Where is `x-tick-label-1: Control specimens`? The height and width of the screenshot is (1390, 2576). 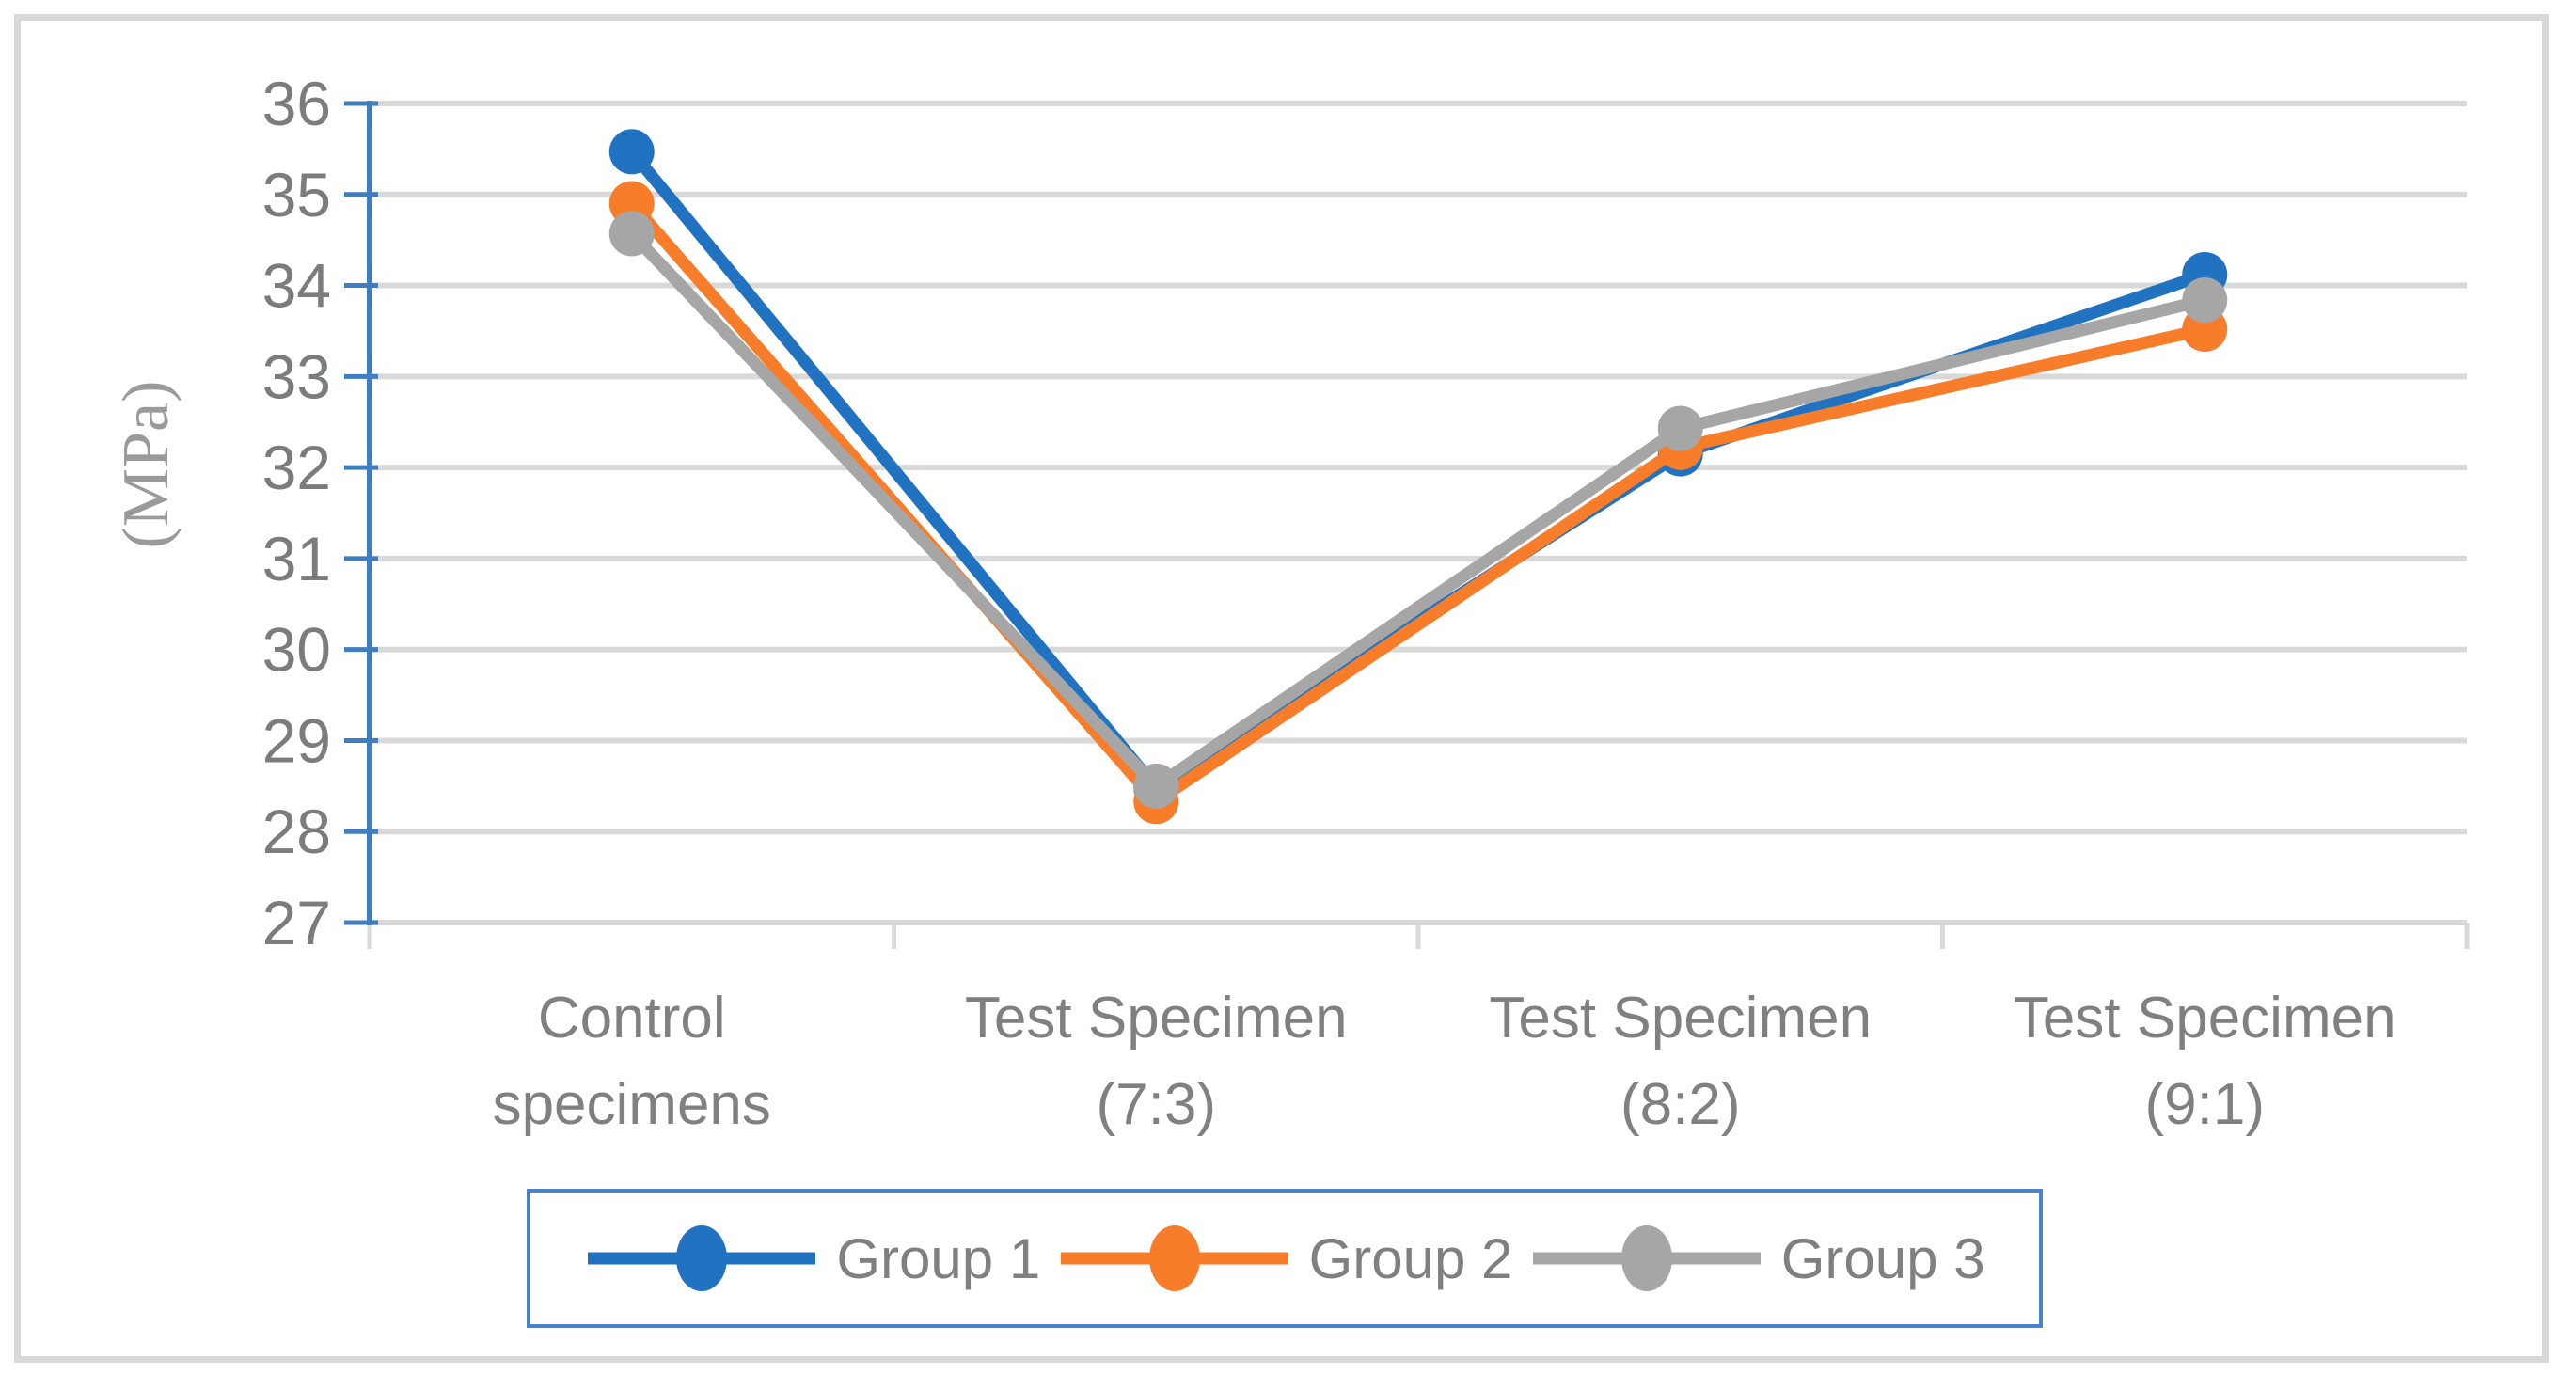 x-tick-label-1: Control specimens is located at coordinates (632, 1061).